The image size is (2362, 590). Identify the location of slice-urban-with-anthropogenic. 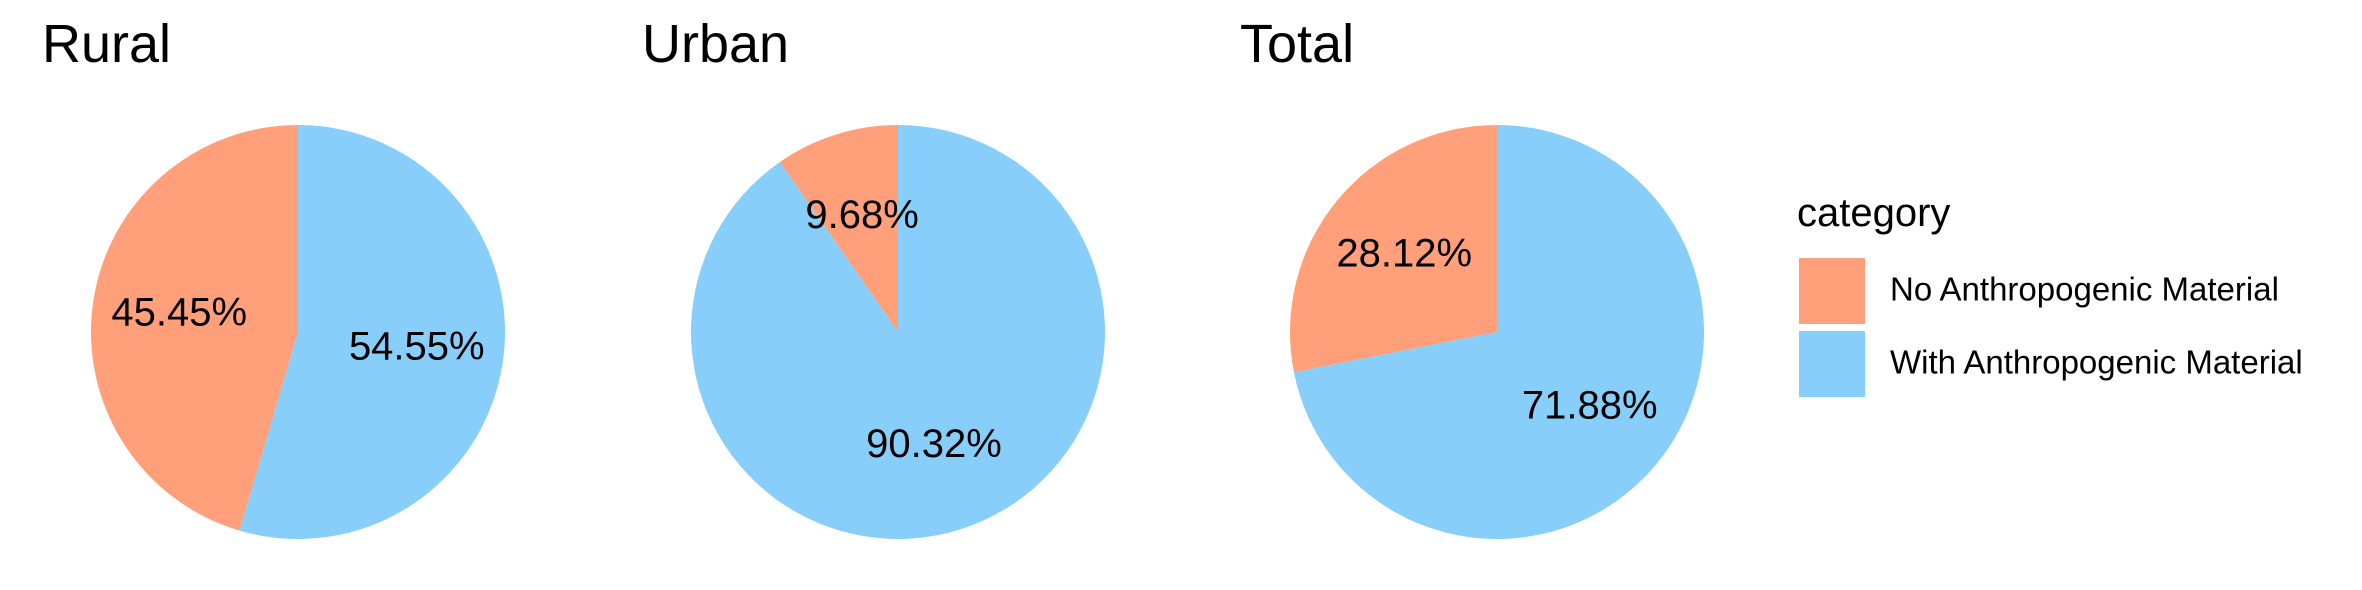
(898, 332).